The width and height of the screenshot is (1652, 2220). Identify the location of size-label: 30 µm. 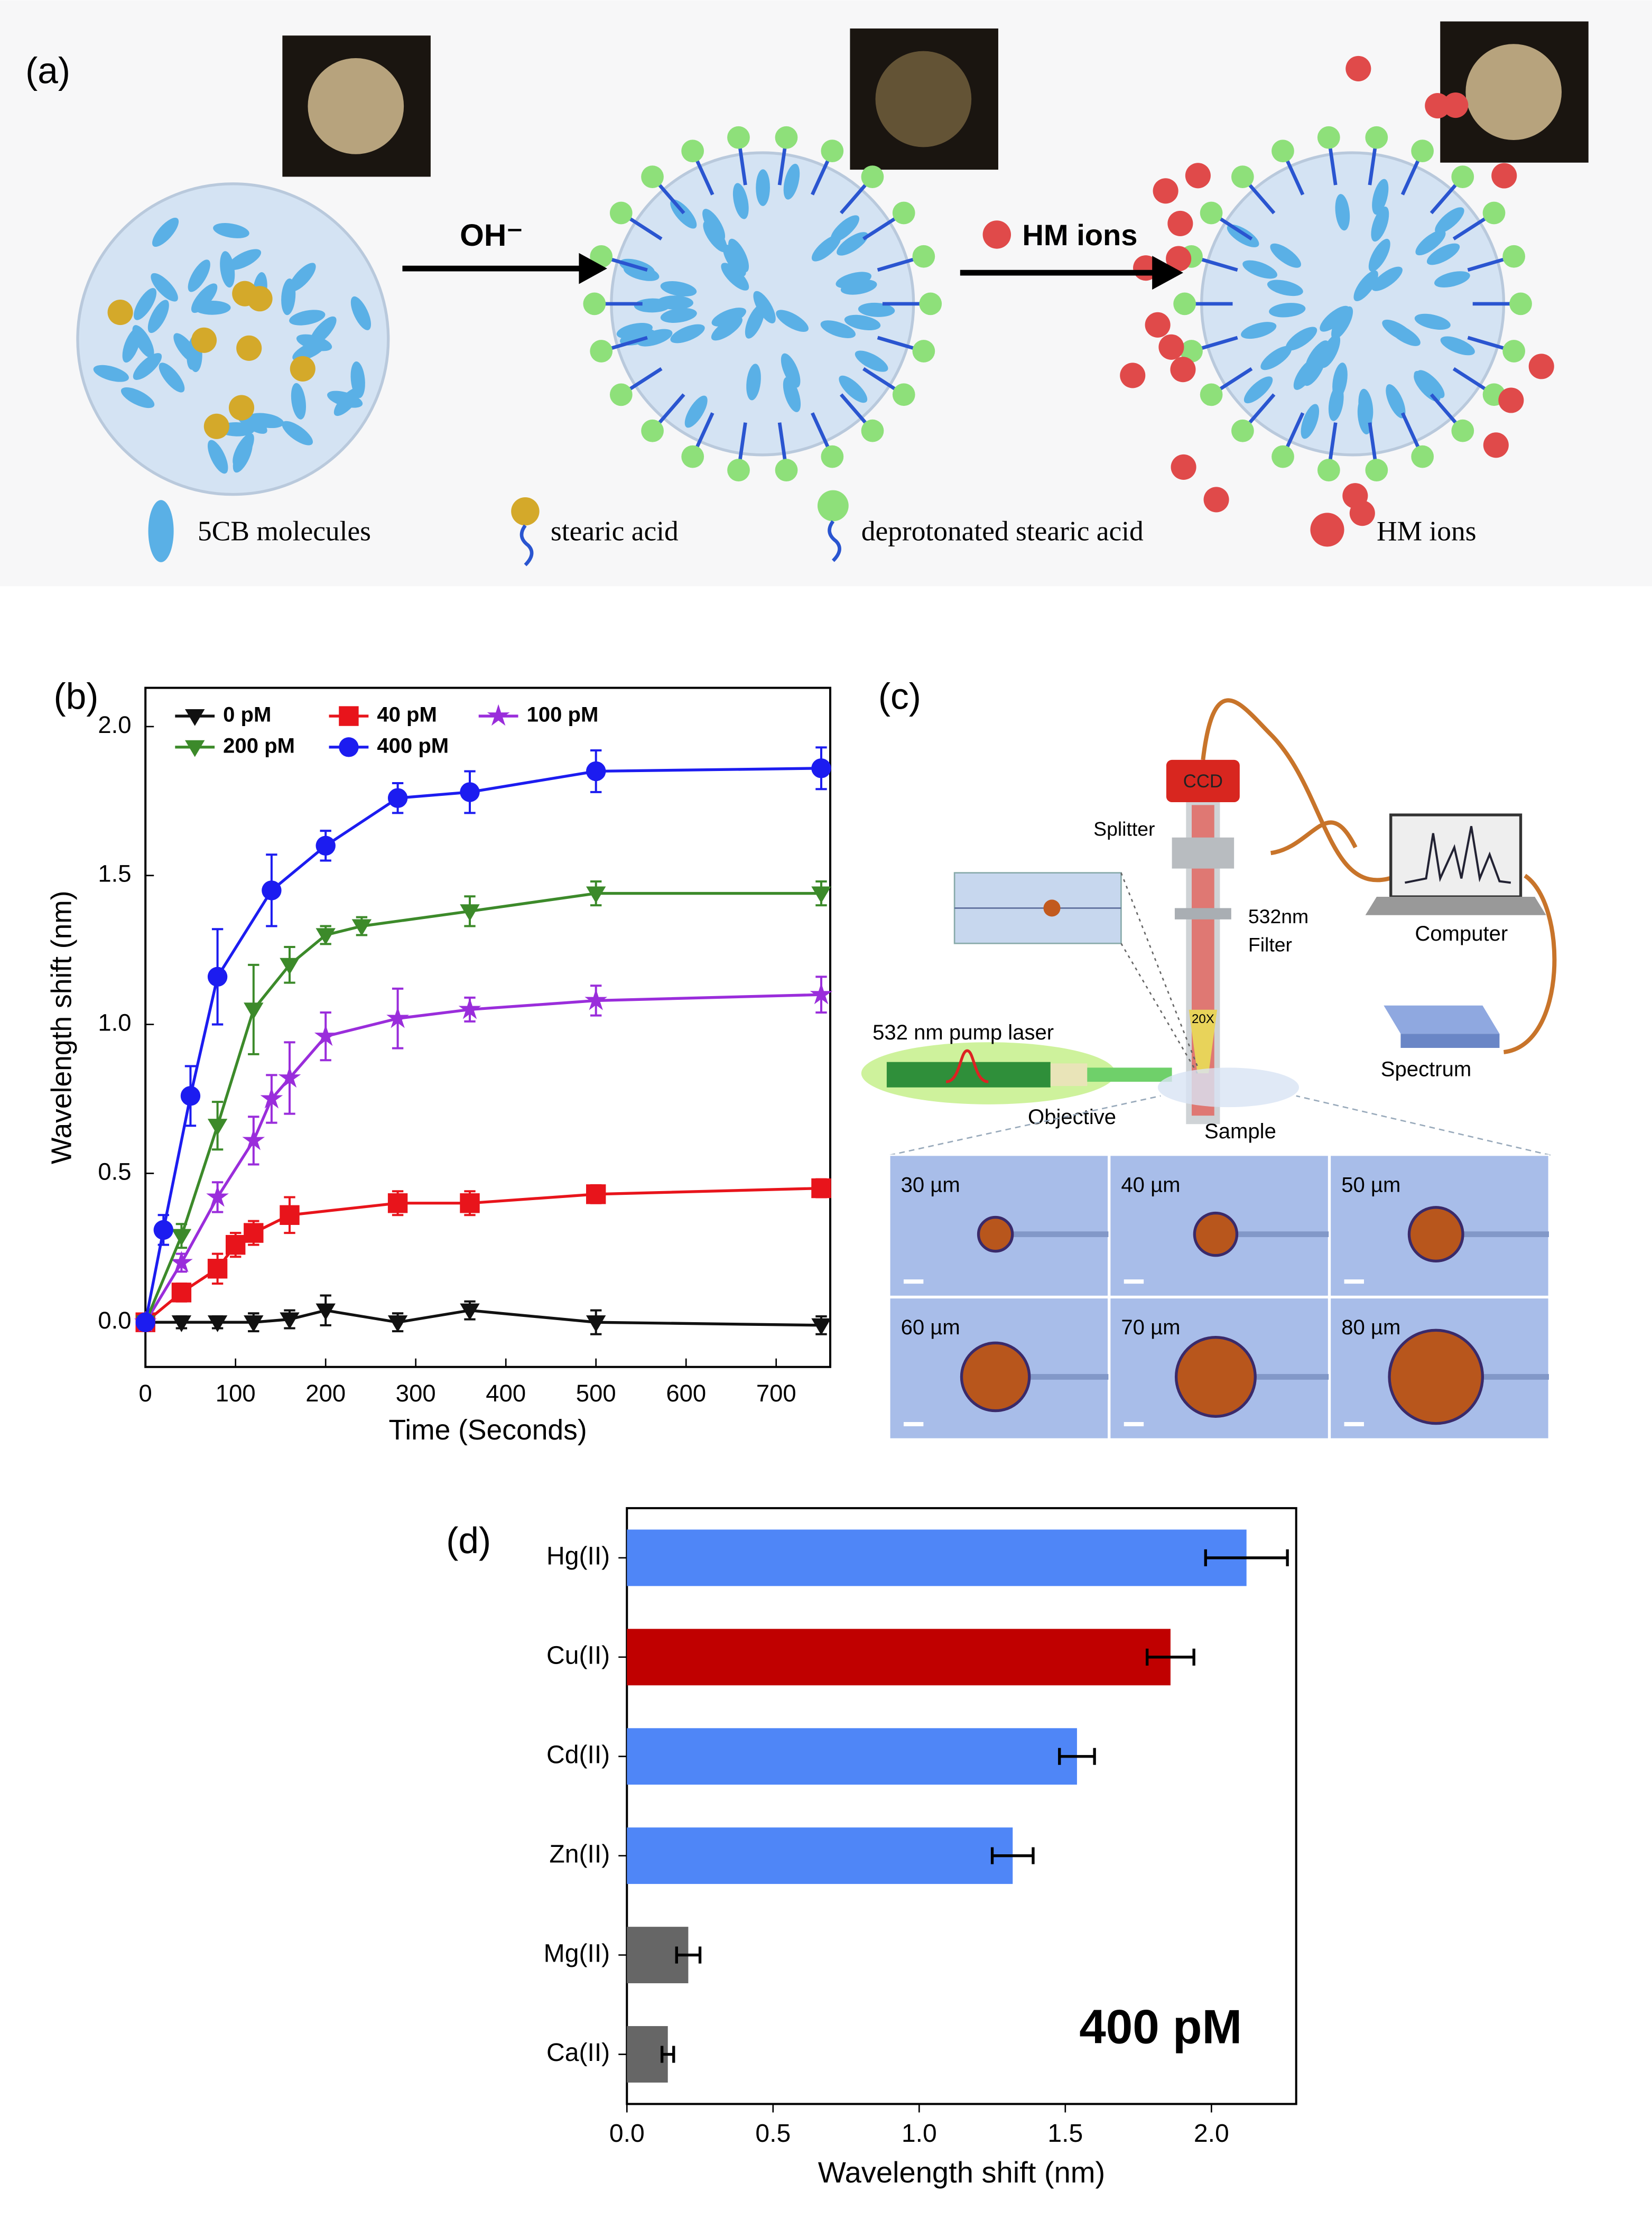
(930, 1185).